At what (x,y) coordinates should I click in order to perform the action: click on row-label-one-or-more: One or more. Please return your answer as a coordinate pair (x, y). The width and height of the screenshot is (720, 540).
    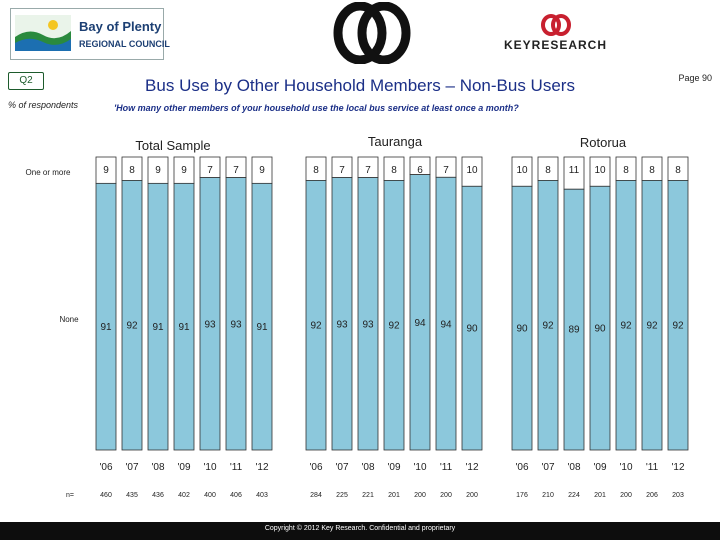
    Looking at the image, I should click on (48, 172).